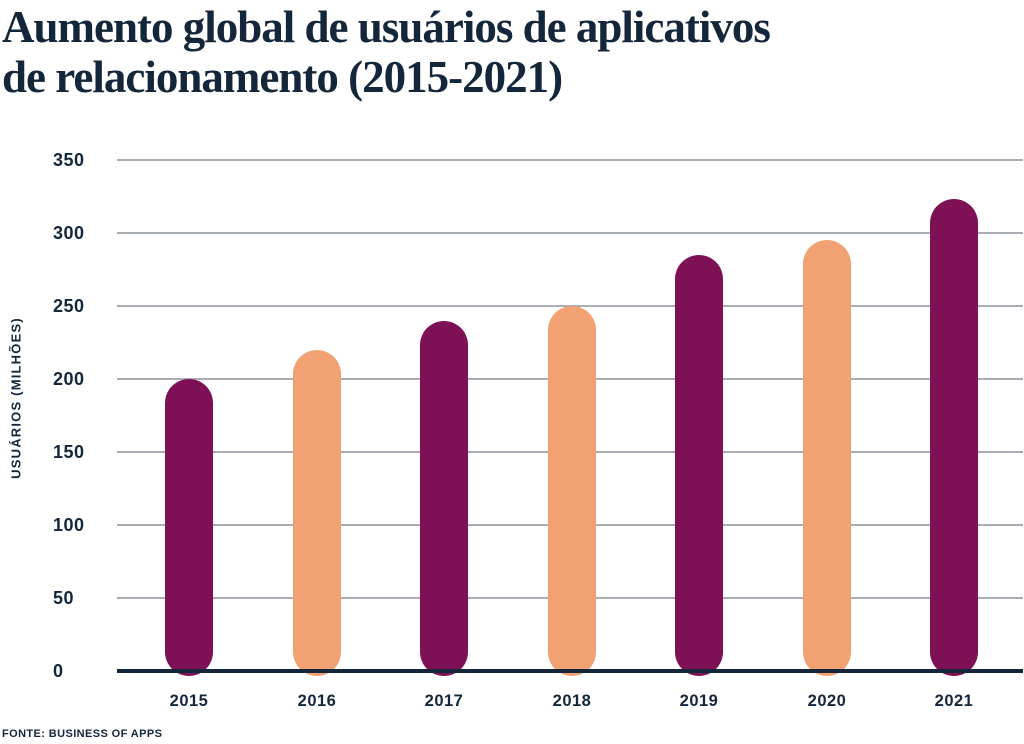  Describe the element at coordinates (699, 701) in the screenshot. I see `x-axis-label-2019: 2019` at that location.